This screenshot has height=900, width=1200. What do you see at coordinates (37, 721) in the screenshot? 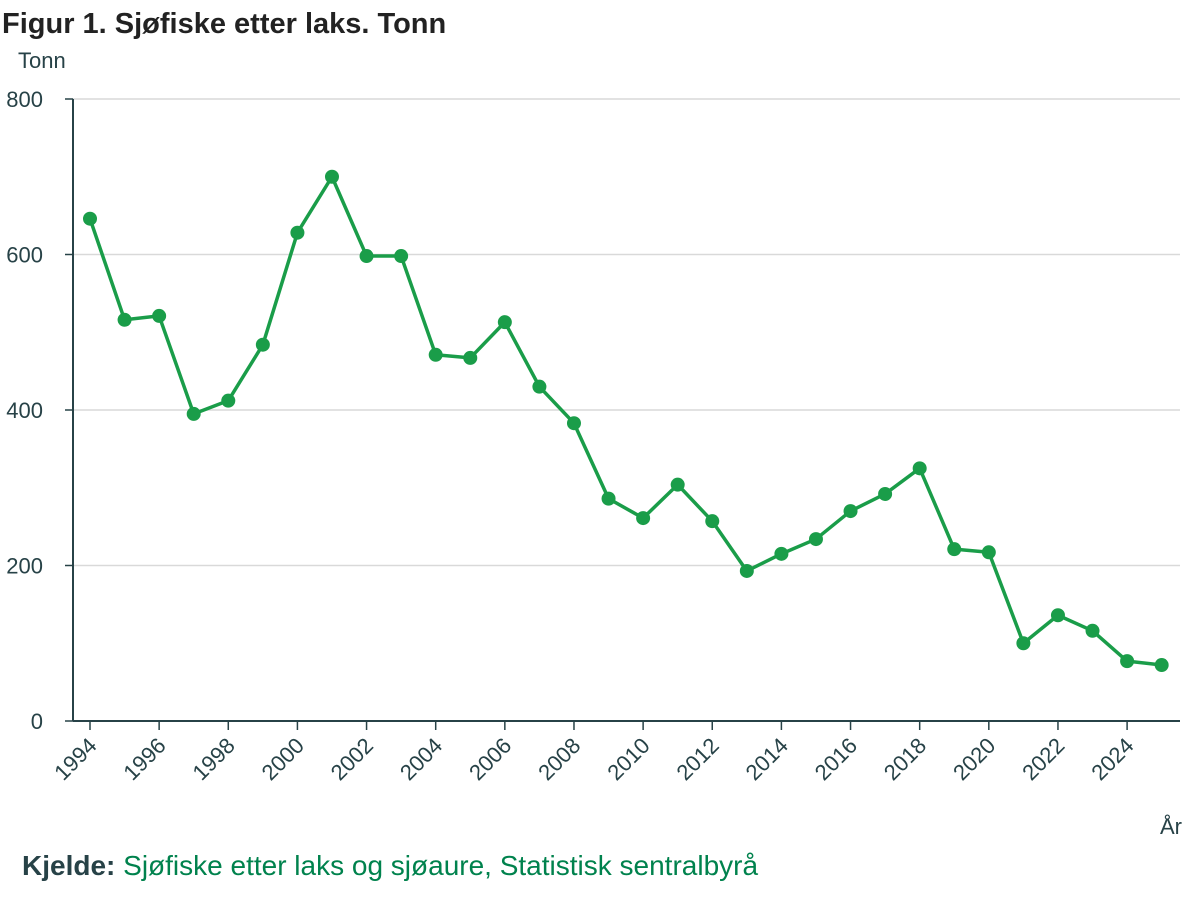
I see `y-tick-label: 0` at bounding box center [37, 721].